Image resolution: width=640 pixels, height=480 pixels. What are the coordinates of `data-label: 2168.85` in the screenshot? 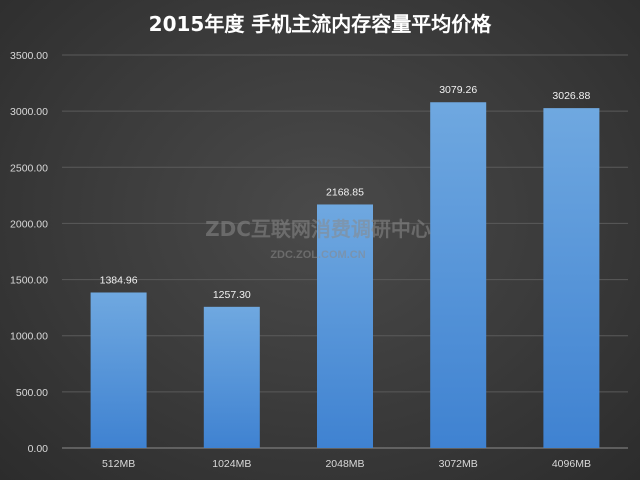 It's located at (345, 192).